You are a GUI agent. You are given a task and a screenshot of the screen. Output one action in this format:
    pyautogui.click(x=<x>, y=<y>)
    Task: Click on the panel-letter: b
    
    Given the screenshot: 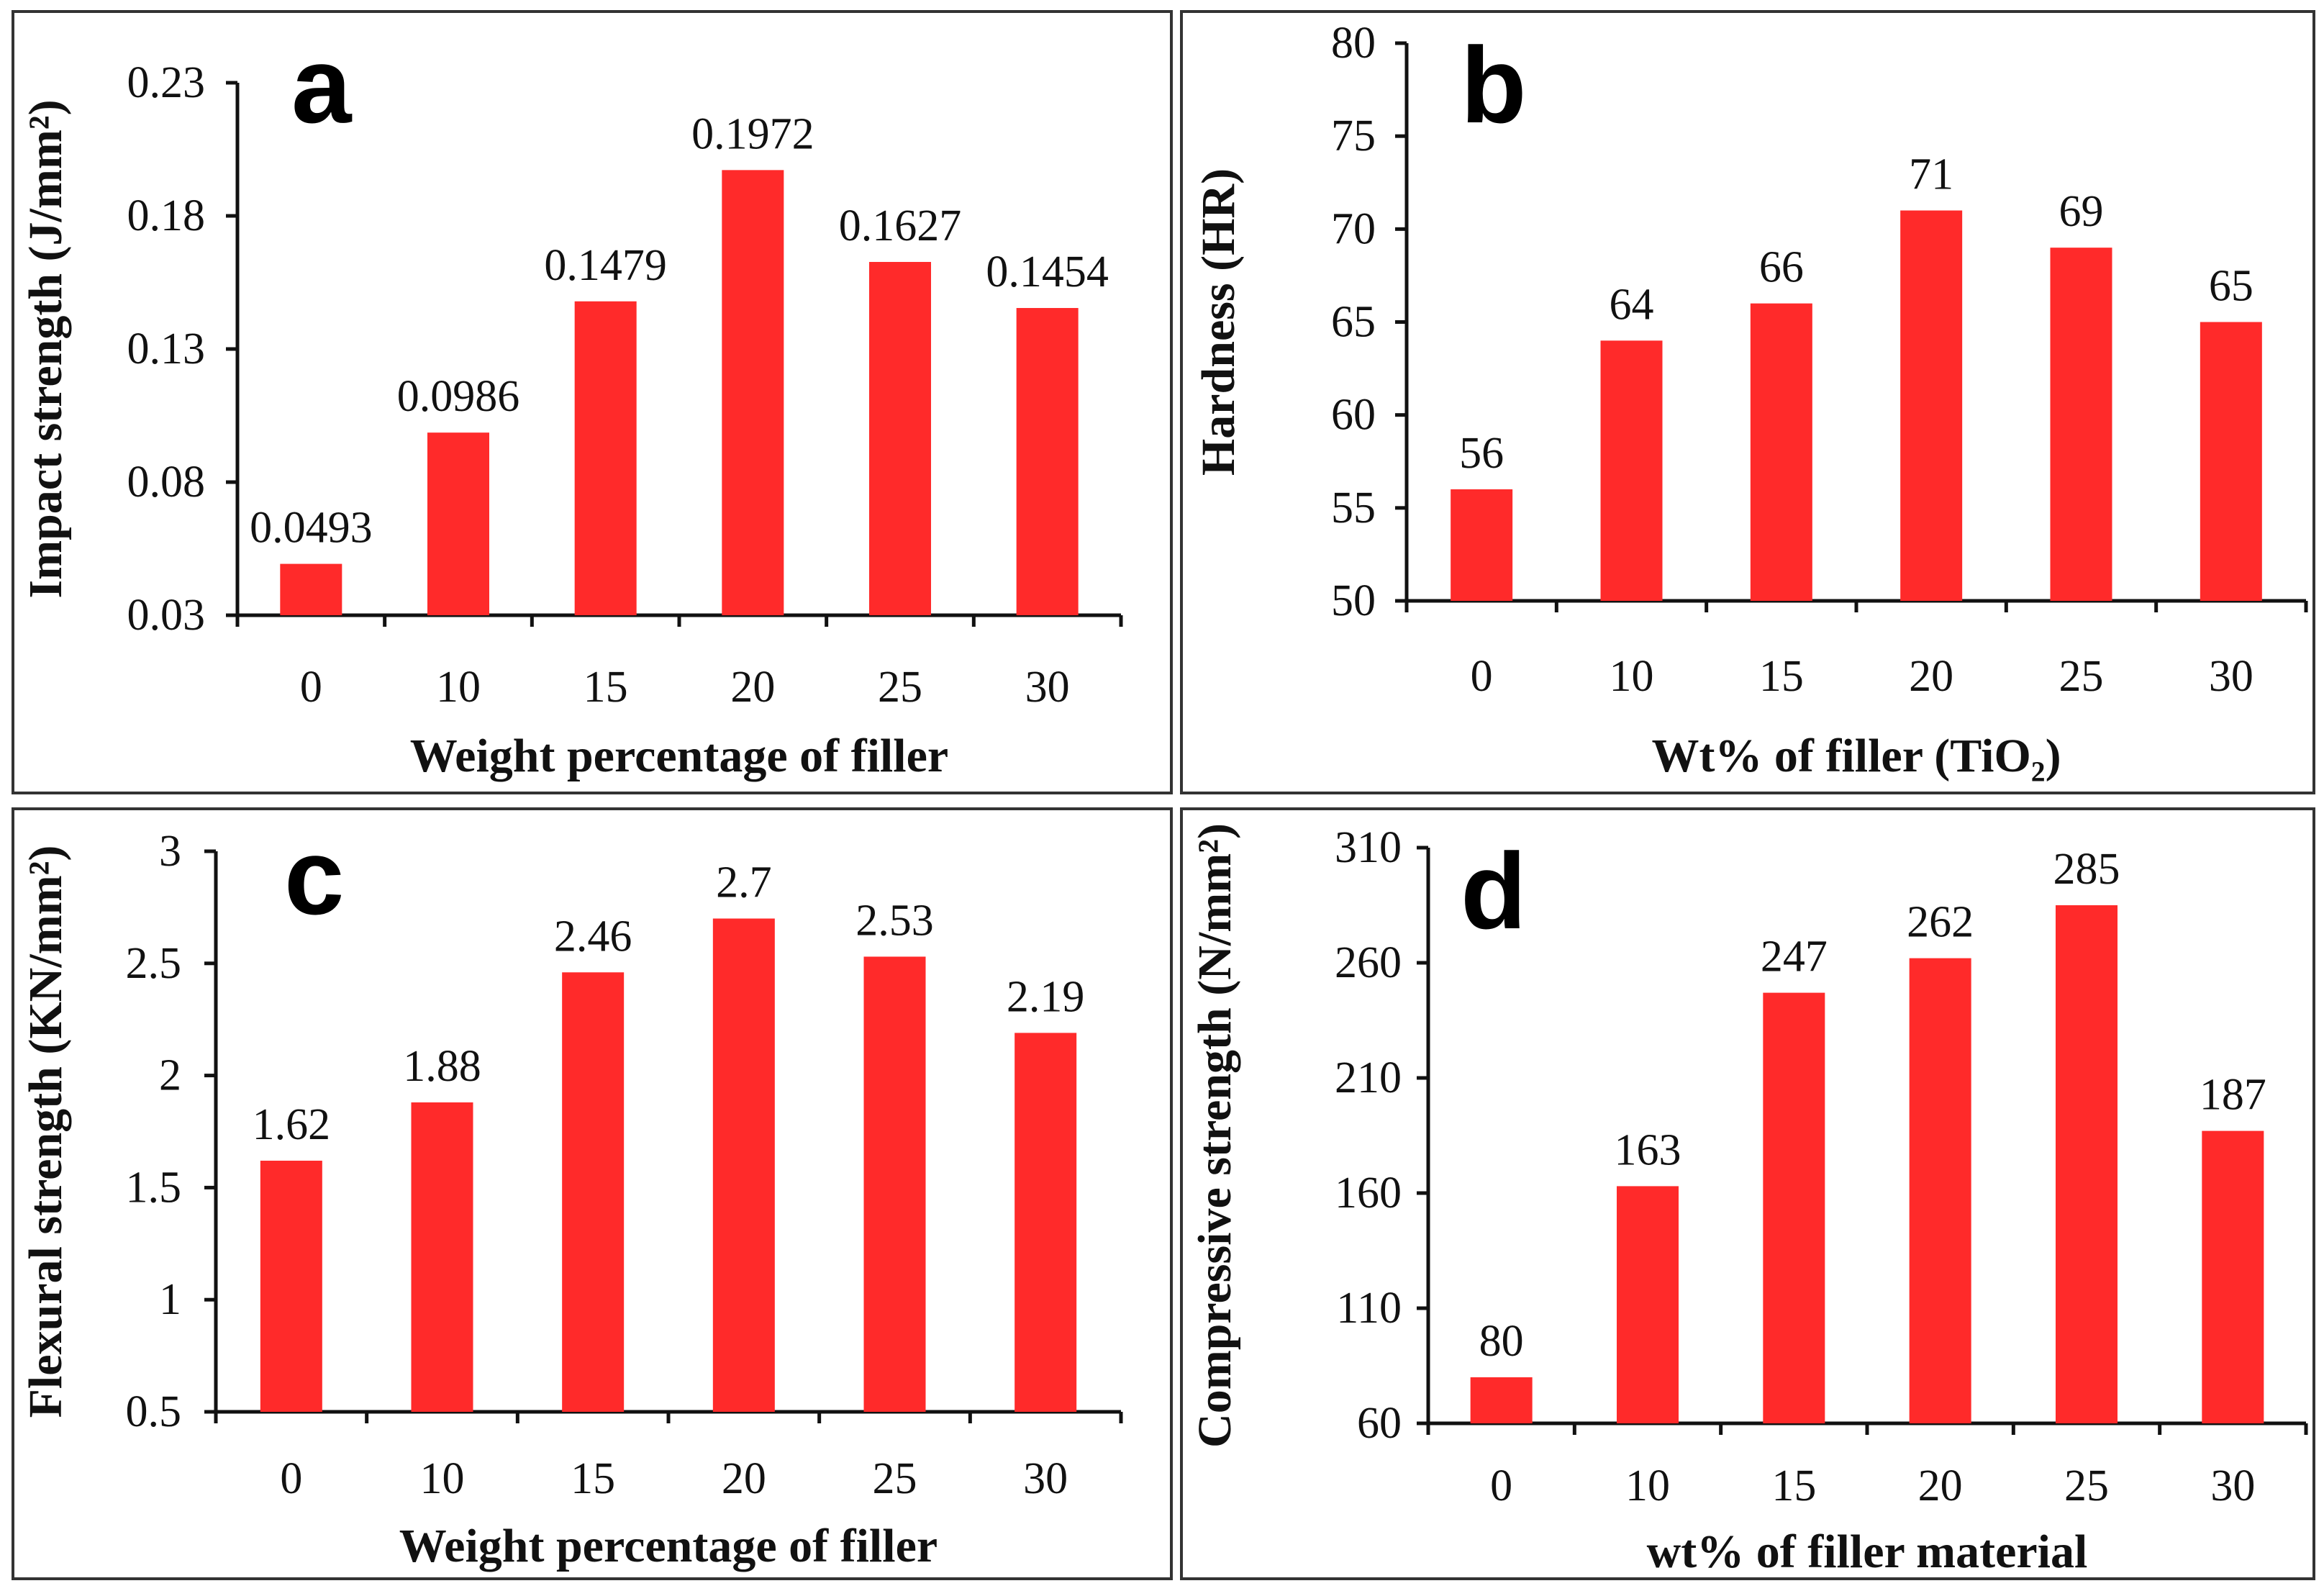 What is the action you would take?
    pyautogui.click(x=1494, y=85)
    